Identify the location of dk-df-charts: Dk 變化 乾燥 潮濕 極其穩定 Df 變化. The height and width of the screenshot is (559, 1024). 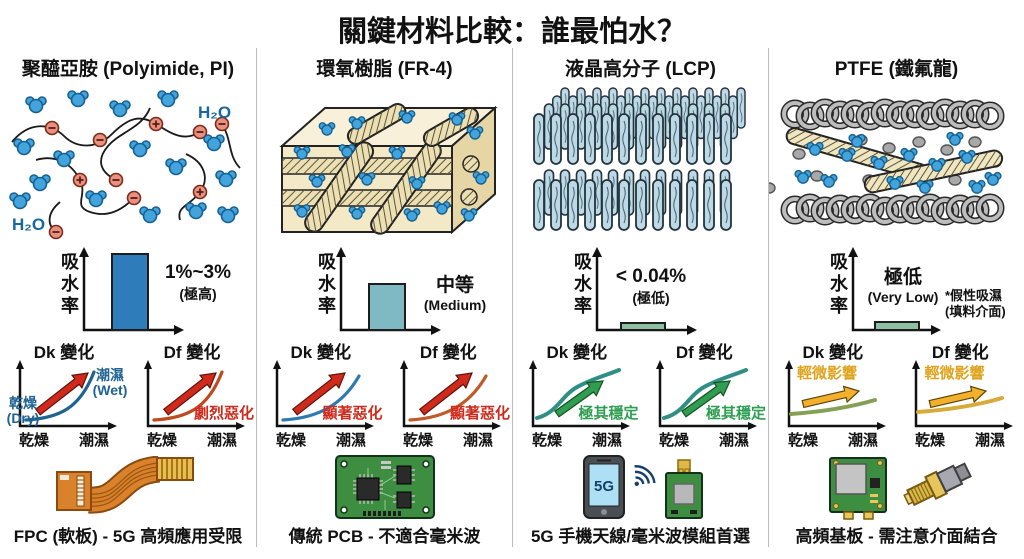
(640, 396).